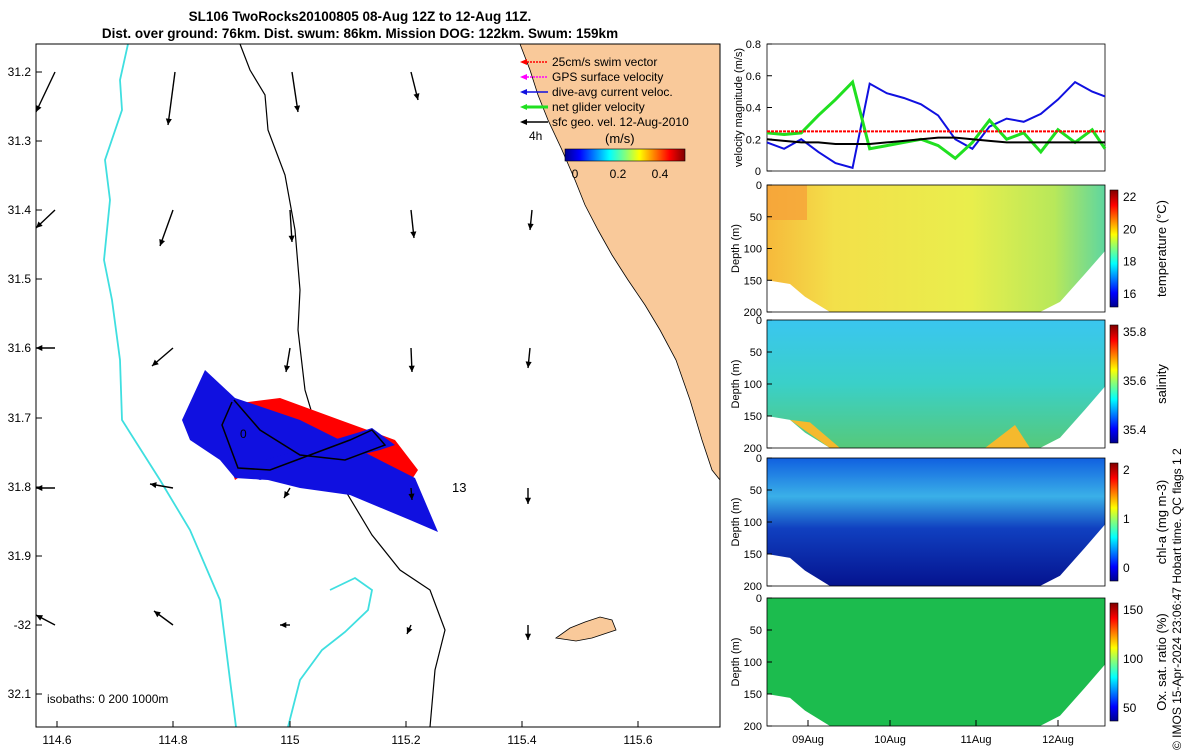  What do you see at coordinates (243, 434) in the screenshot?
I see `track-start-label: 0` at bounding box center [243, 434].